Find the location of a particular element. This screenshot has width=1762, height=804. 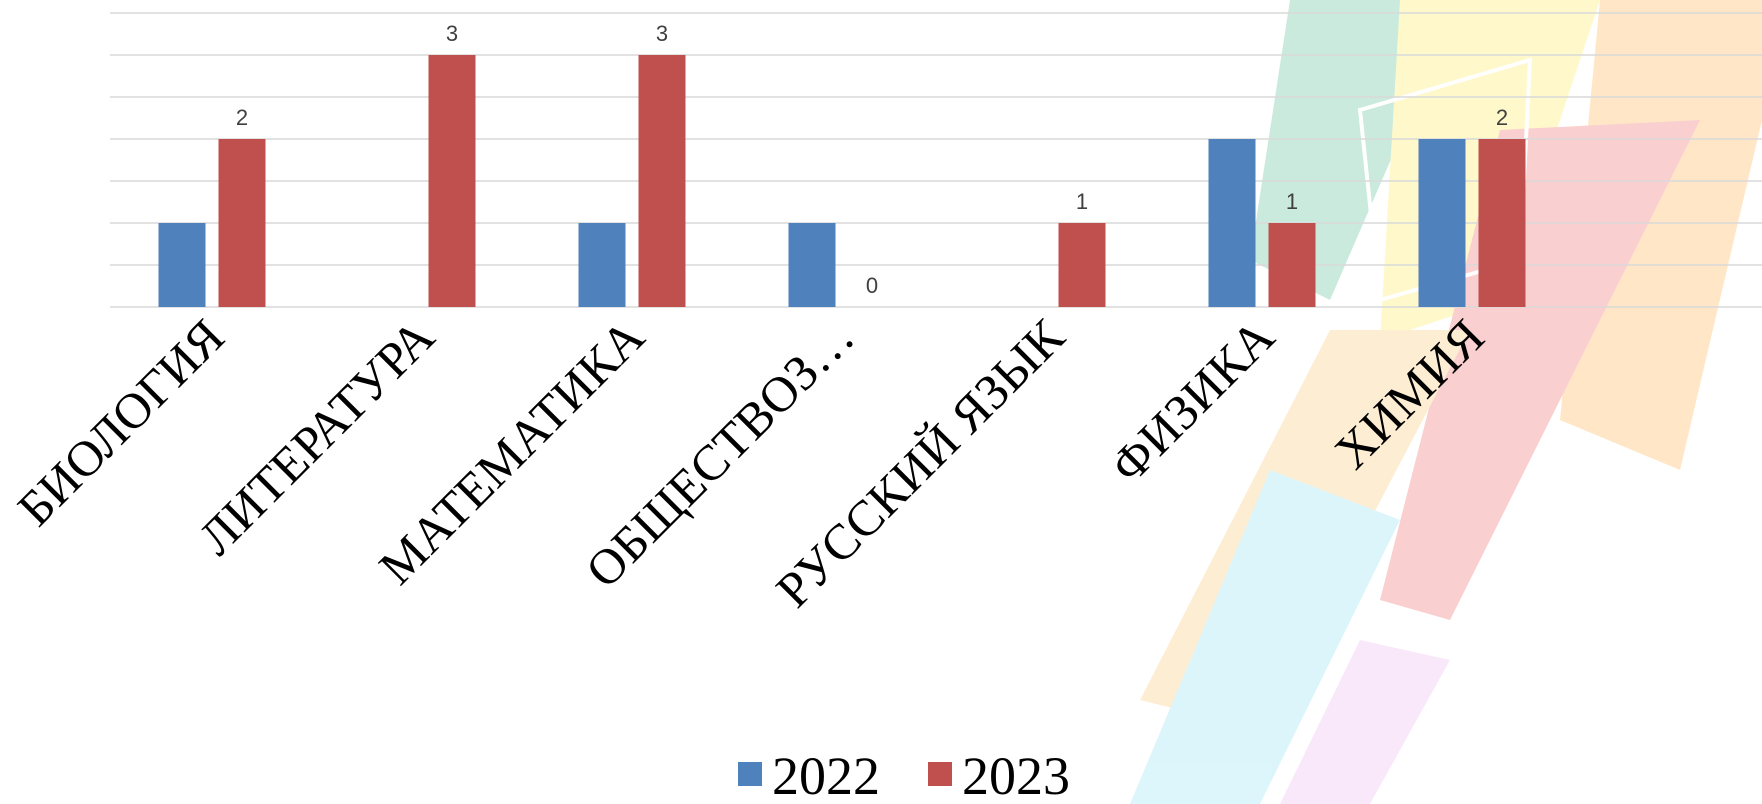

decor-pink-stripe is located at coordinates (1540, 370).